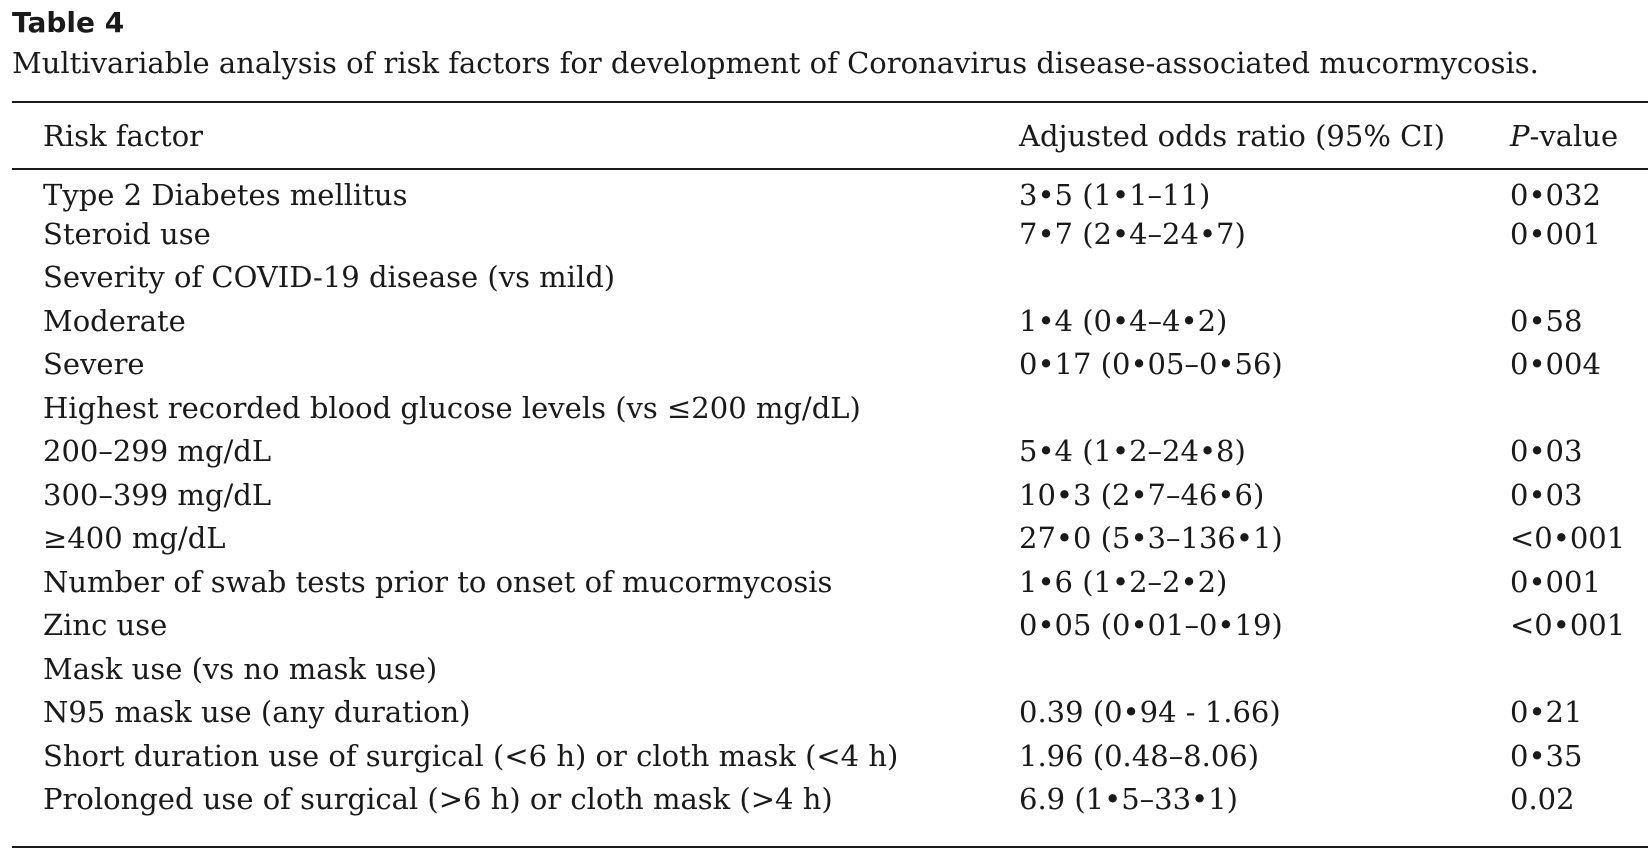 The image size is (1648, 850). Describe the element at coordinates (1132, 233) in the screenshot. I see `odds-ratio-cell: 7•7 (2•4–24•7)` at that location.